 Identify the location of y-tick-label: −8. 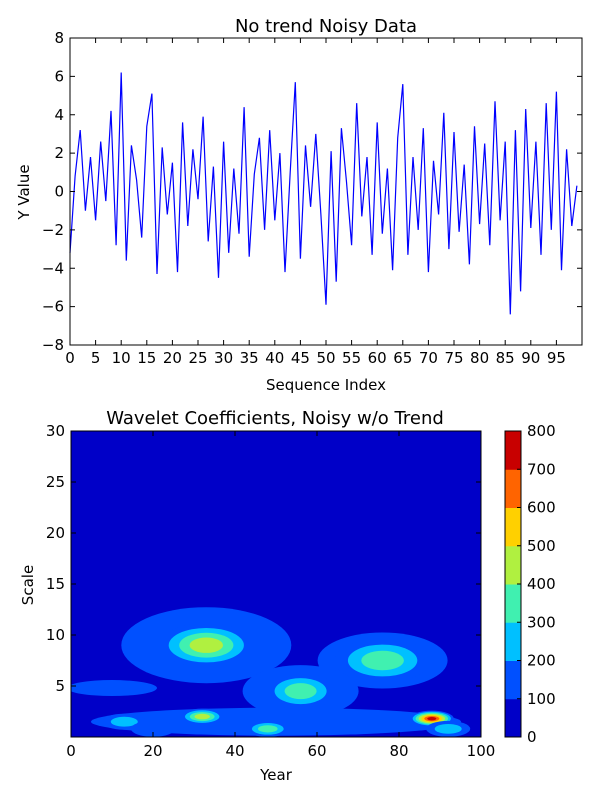
(53, 345).